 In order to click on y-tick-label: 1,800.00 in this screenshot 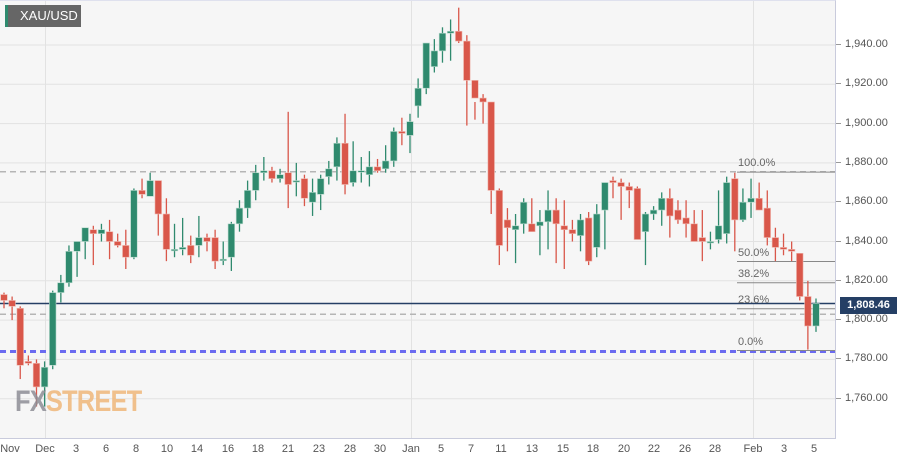, I will do `click(866, 319)`.